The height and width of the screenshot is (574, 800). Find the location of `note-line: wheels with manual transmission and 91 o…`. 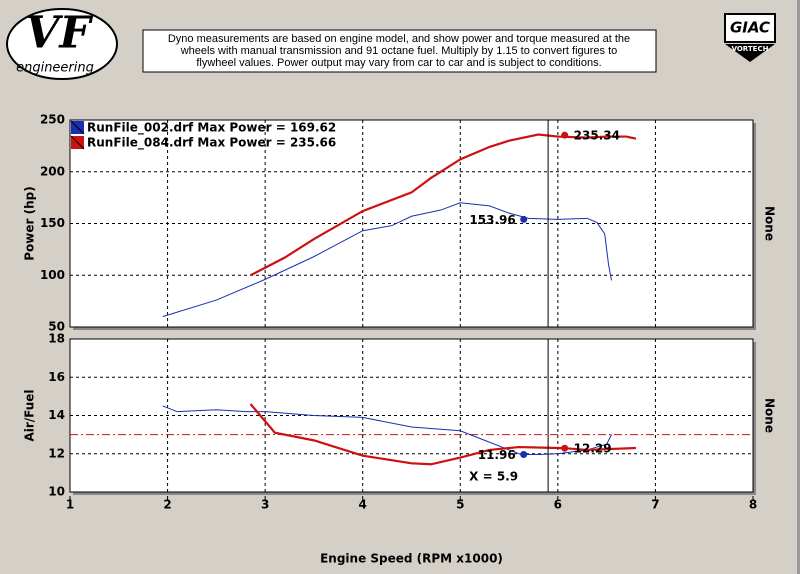

note-line: wheels with manual transmission and 91 o… is located at coordinates (399, 51).